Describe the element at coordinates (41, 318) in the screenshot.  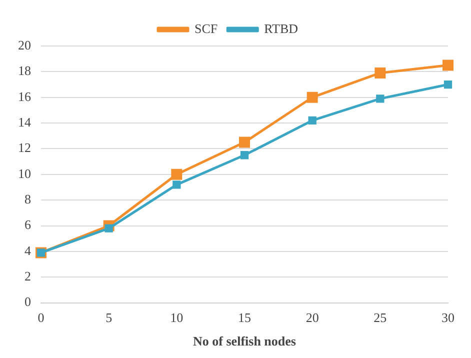
I see `x-tick-label: 0` at that location.